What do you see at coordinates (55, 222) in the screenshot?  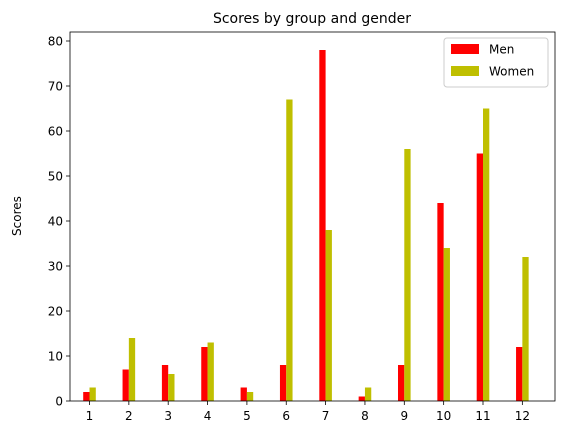 I see `y-tick-label: 40` at bounding box center [55, 222].